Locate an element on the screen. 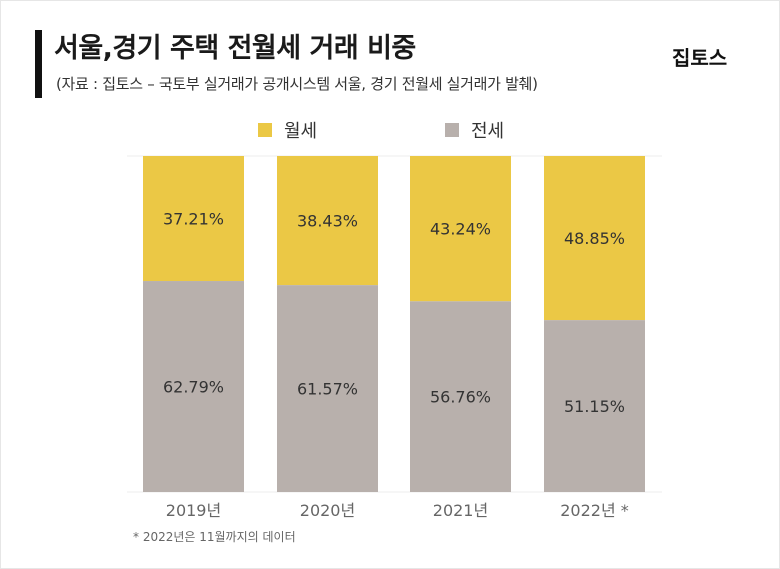 The image size is (780, 569). legend-swatch-jeonse is located at coordinates (452, 130).